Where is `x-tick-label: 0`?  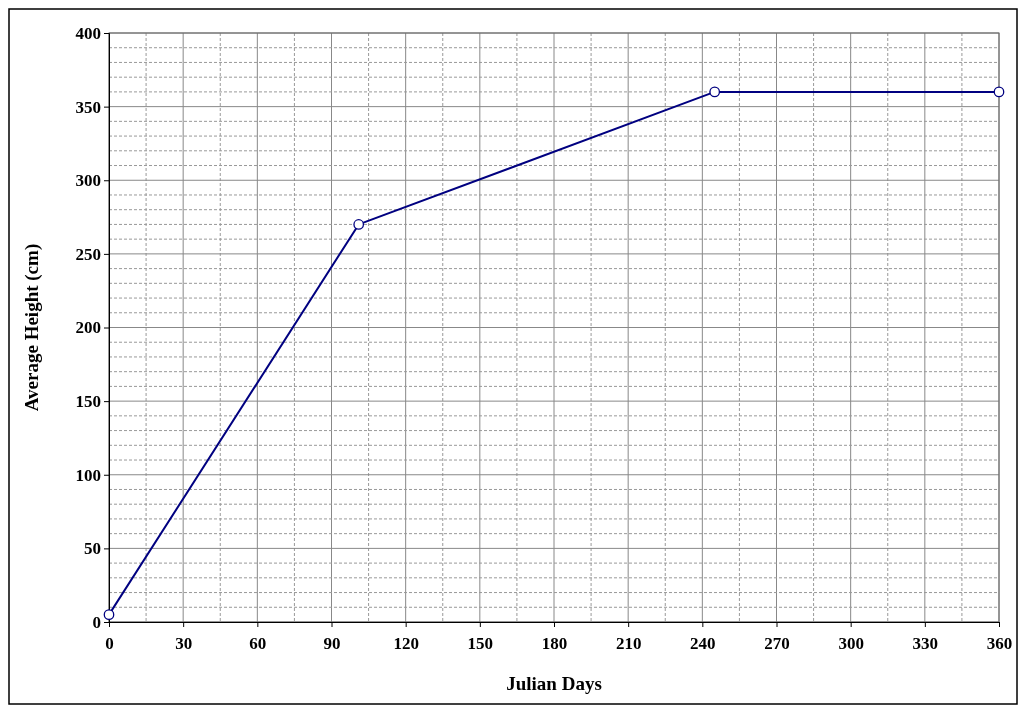
x-tick-label: 0 is located at coordinates (109, 643).